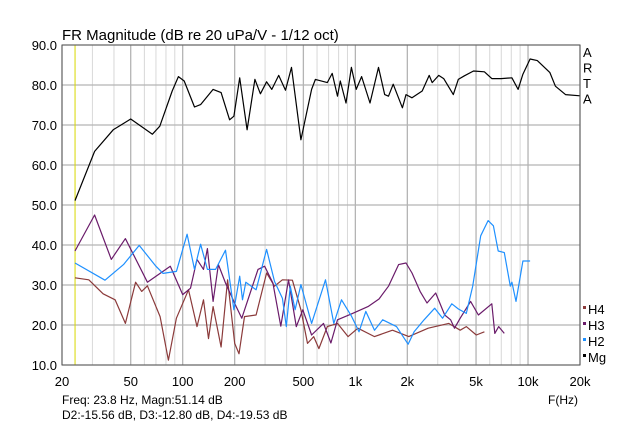 Image resolution: width=640 pixels, height=426 pixels. I want to click on y-tick-label: 80.0, so click(44, 85).